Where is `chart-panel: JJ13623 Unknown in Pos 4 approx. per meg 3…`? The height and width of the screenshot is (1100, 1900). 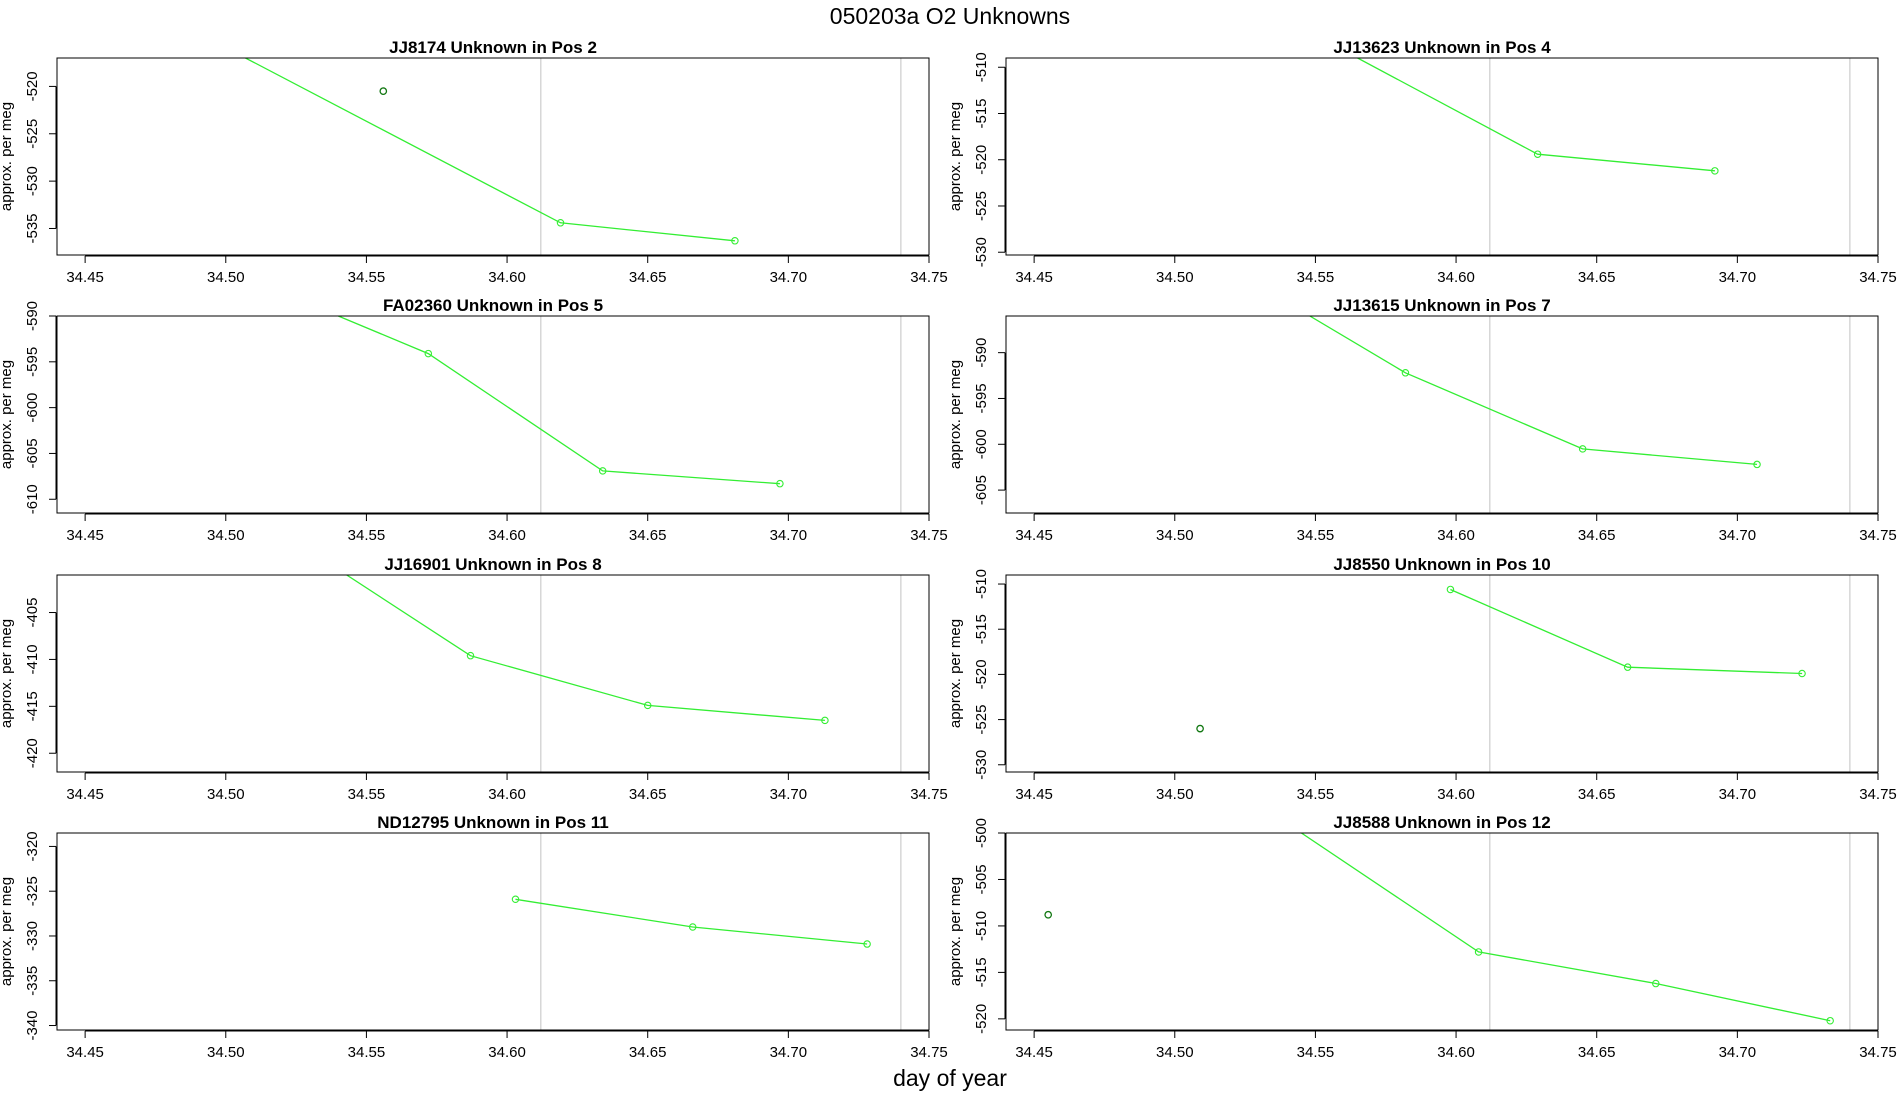 chart-panel: JJ13623 Unknown in Pos 4 approx. per meg 3… is located at coordinates (1422, 162).